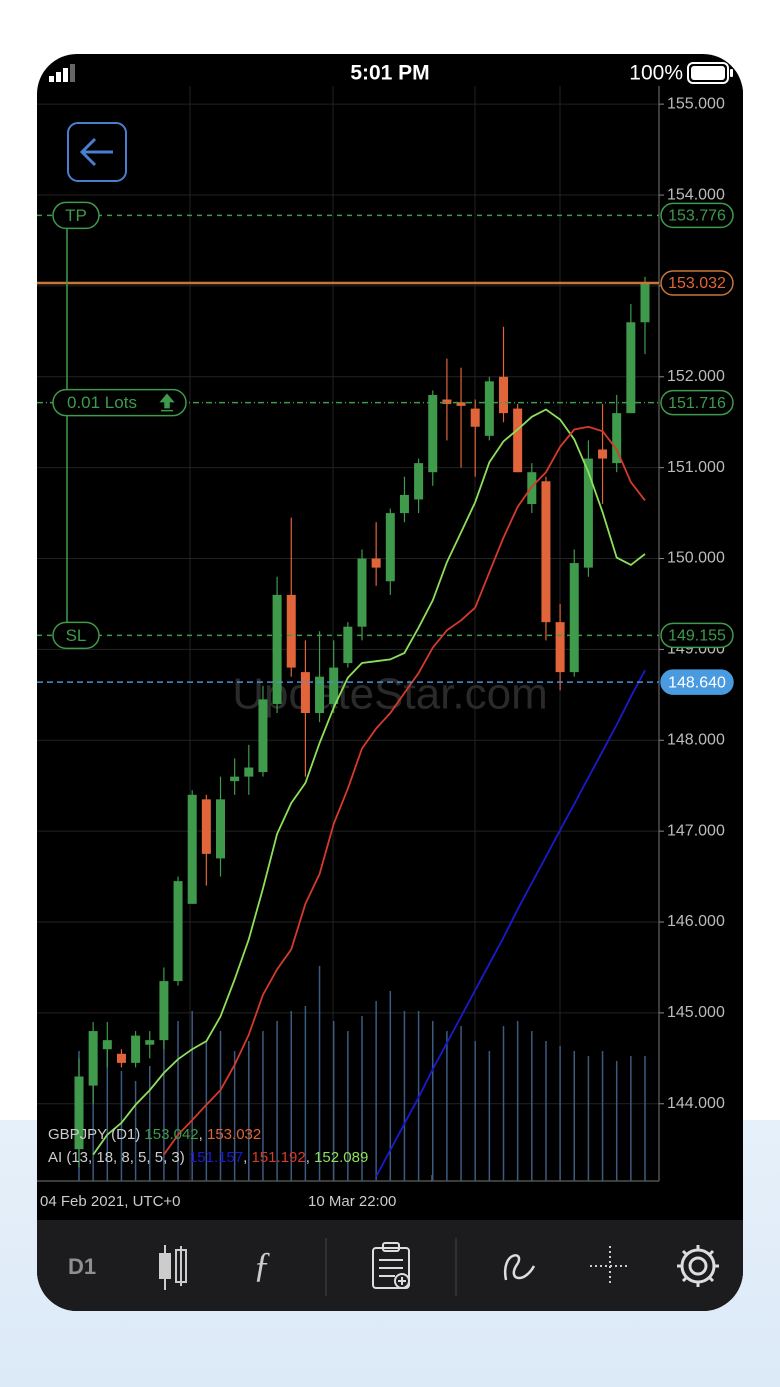 The width and height of the screenshot is (780, 1387). Describe the element at coordinates (698, 1266) in the screenshot. I see `settings-button` at that location.